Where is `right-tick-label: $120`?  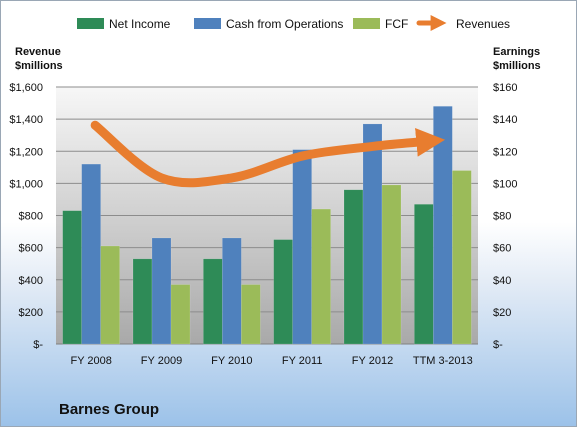 right-tick-label: $120 is located at coordinates (505, 152).